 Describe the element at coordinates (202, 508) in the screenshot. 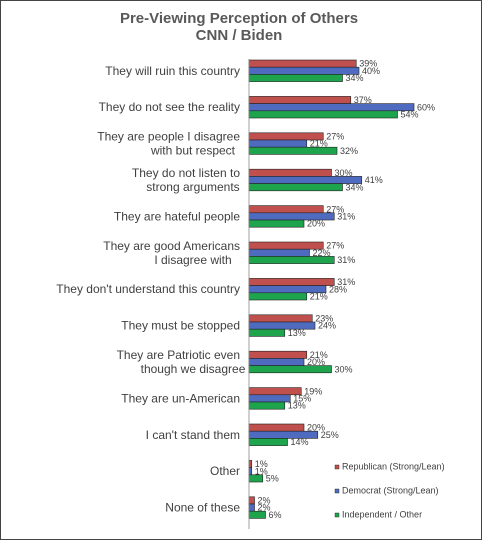

I see `category-label: None of these` at that location.